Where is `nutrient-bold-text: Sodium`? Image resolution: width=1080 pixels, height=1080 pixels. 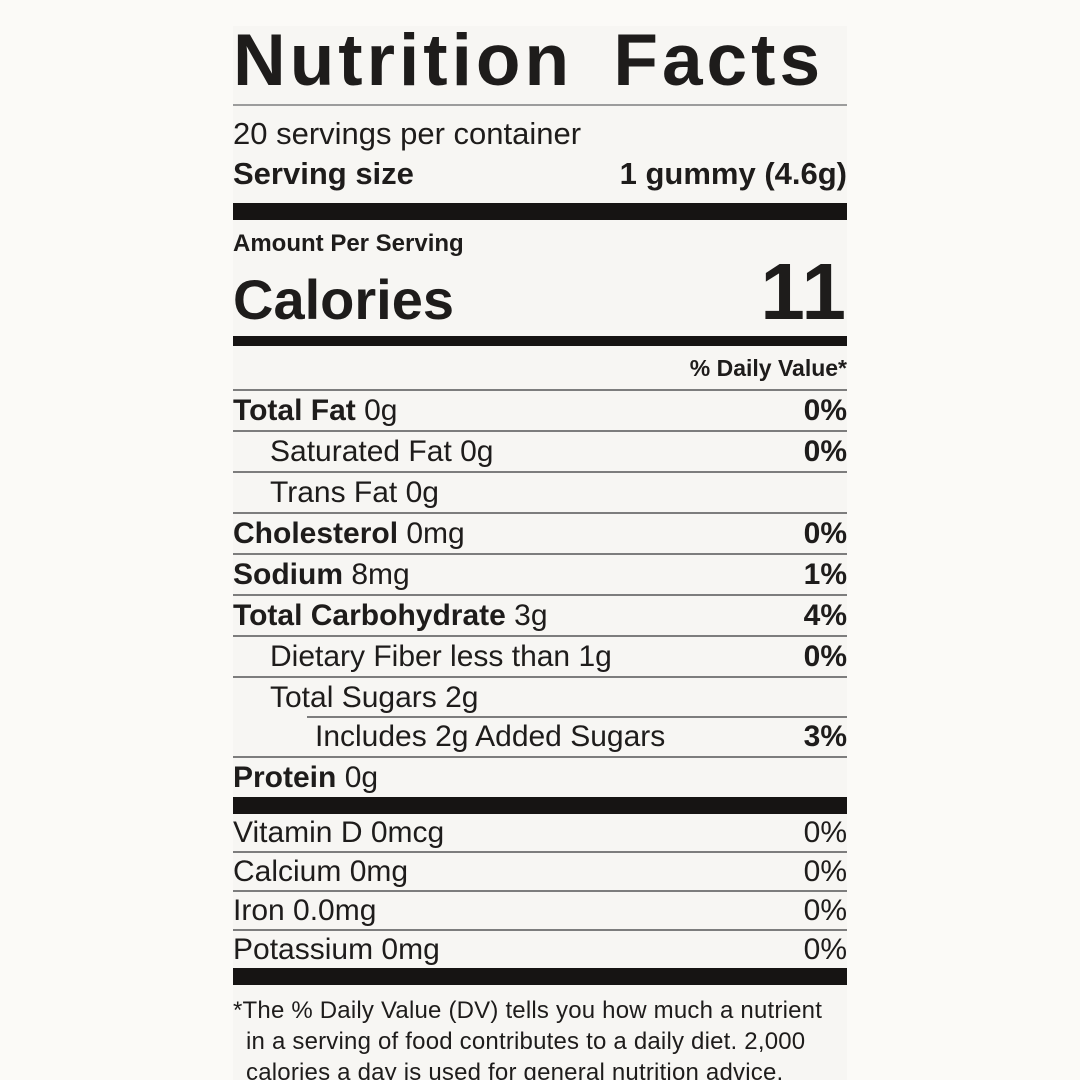 nutrient-bold-text: Sodium is located at coordinates (288, 575).